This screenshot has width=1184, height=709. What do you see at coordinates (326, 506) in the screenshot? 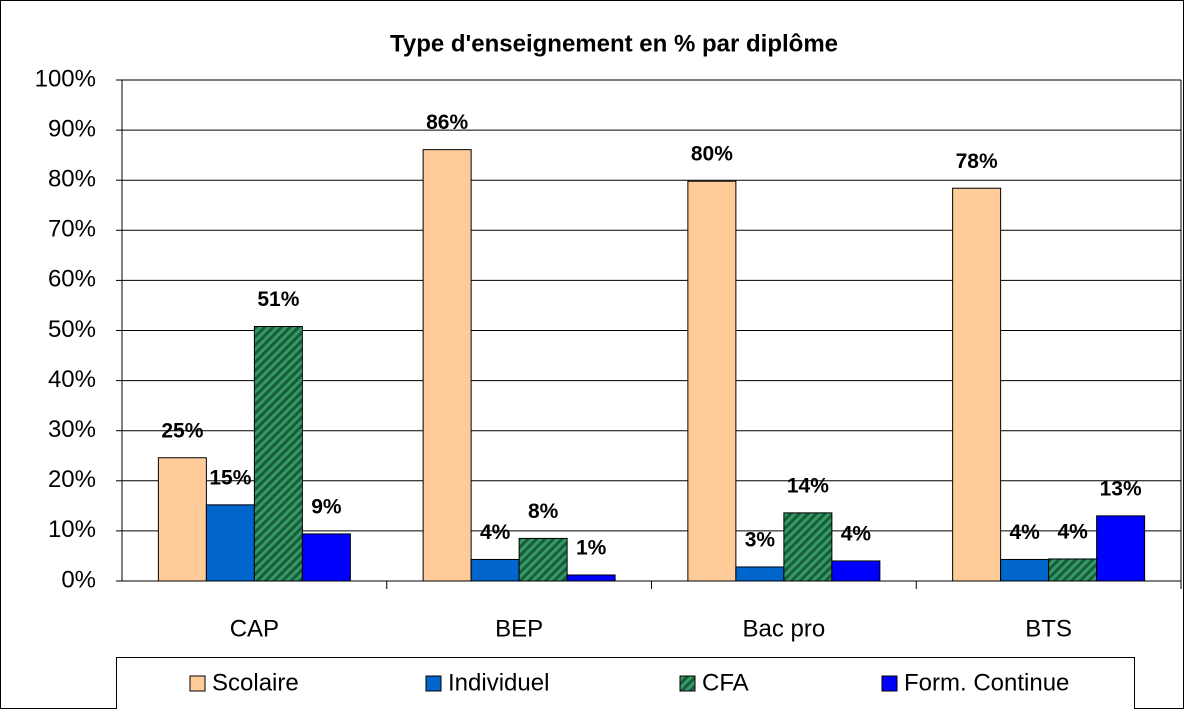
I see `value-label: 9%` at bounding box center [326, 506].